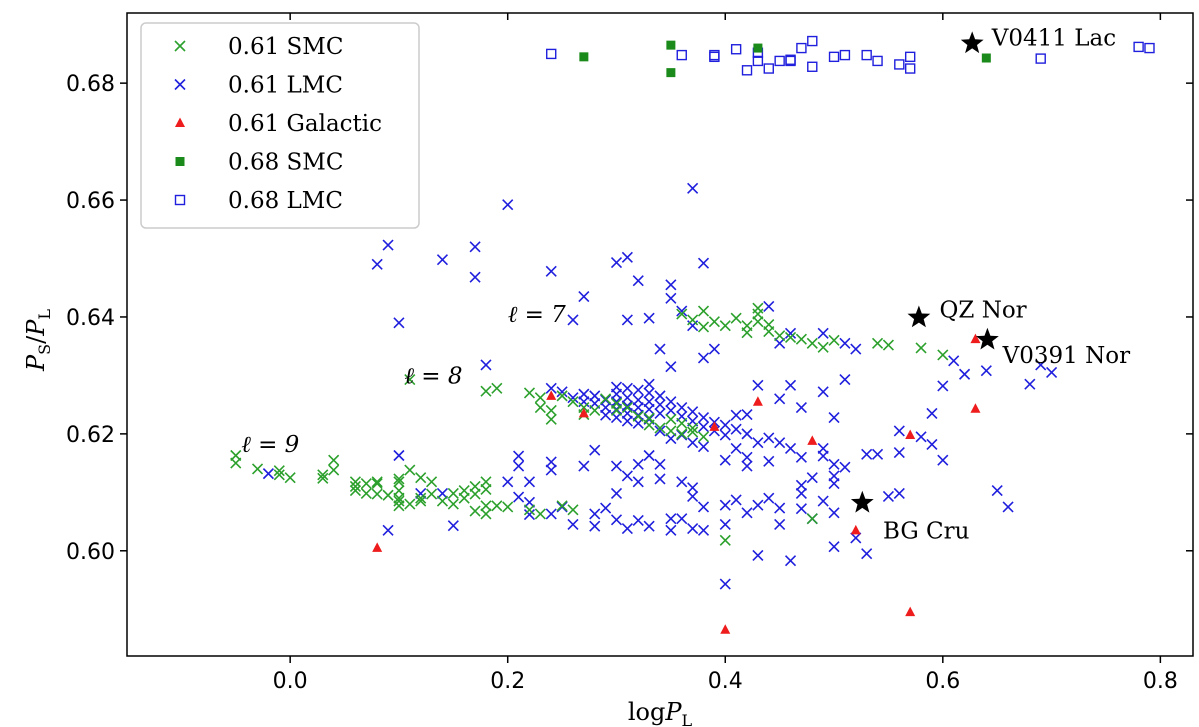 The height and width of the screenshot is (727, 1199). Describe the element at coordinates (280, 125) in the screenshot. I see `legend-box` at that location.